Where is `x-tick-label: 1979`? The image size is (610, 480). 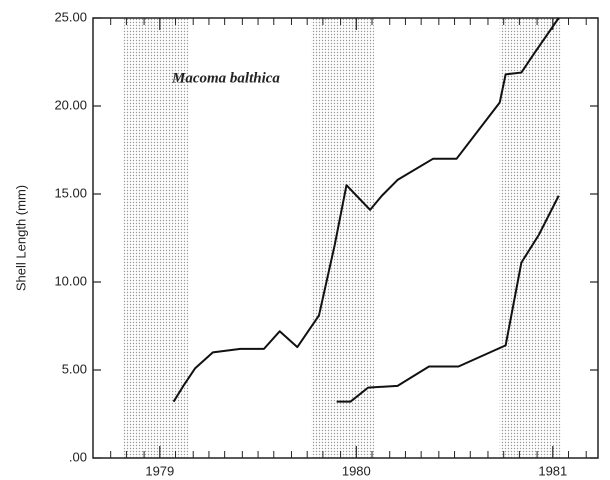 x-tick-label: 1979 is located at coordinates (159, 470).